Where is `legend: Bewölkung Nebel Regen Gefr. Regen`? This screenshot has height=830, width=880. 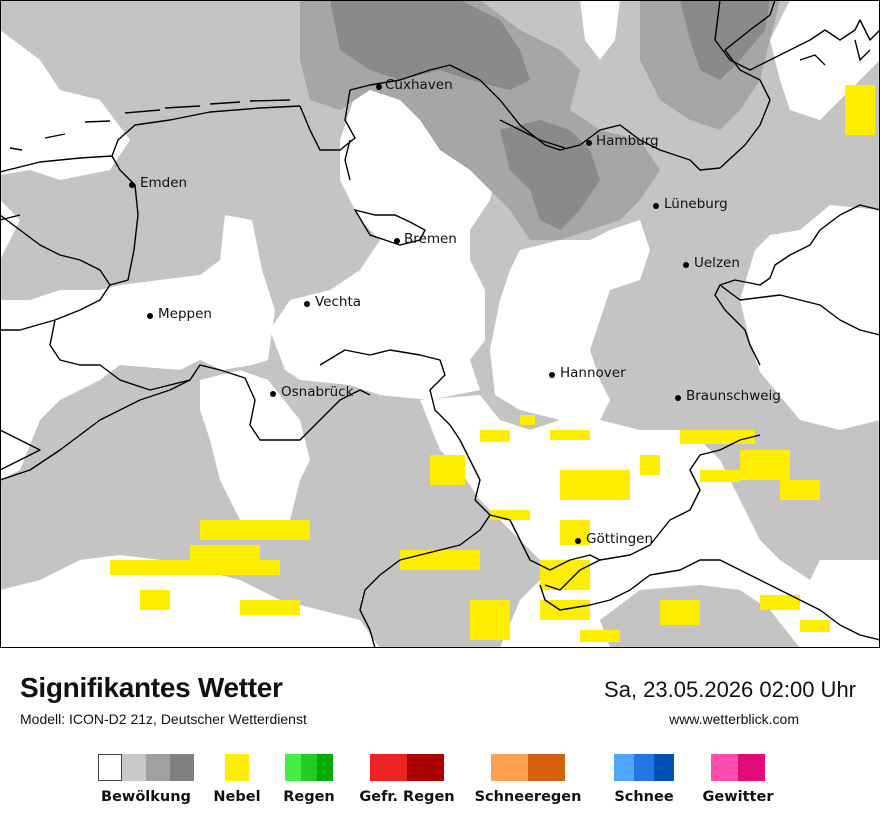 legend: Bewölkung Nebel Regen Gefr. Regen is located at coordinates (440, 784).